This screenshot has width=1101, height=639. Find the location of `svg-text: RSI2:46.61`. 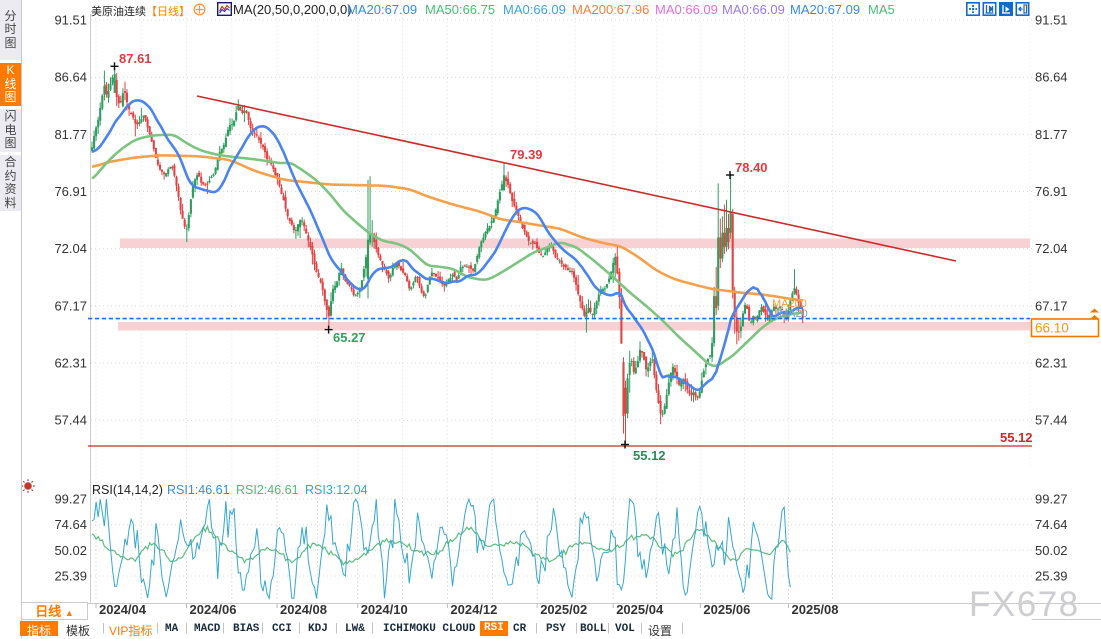

svg-text: RSI2:46.61 is located at coordinates (267, 490).